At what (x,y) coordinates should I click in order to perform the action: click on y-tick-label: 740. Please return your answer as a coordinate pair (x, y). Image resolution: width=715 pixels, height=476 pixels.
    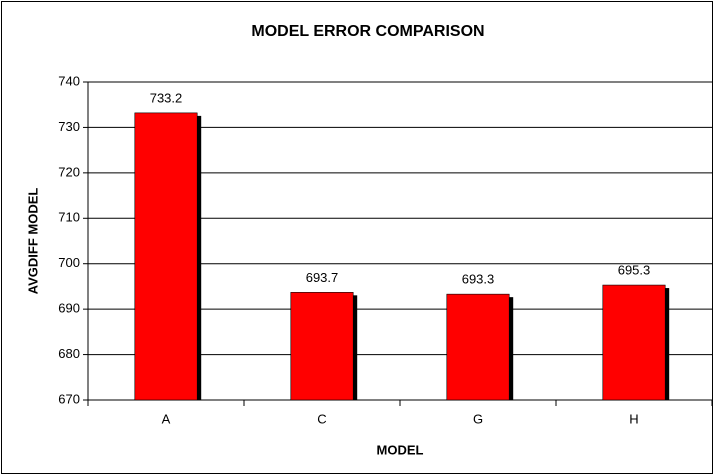
    Looking at the image, I should click on (69, 80).